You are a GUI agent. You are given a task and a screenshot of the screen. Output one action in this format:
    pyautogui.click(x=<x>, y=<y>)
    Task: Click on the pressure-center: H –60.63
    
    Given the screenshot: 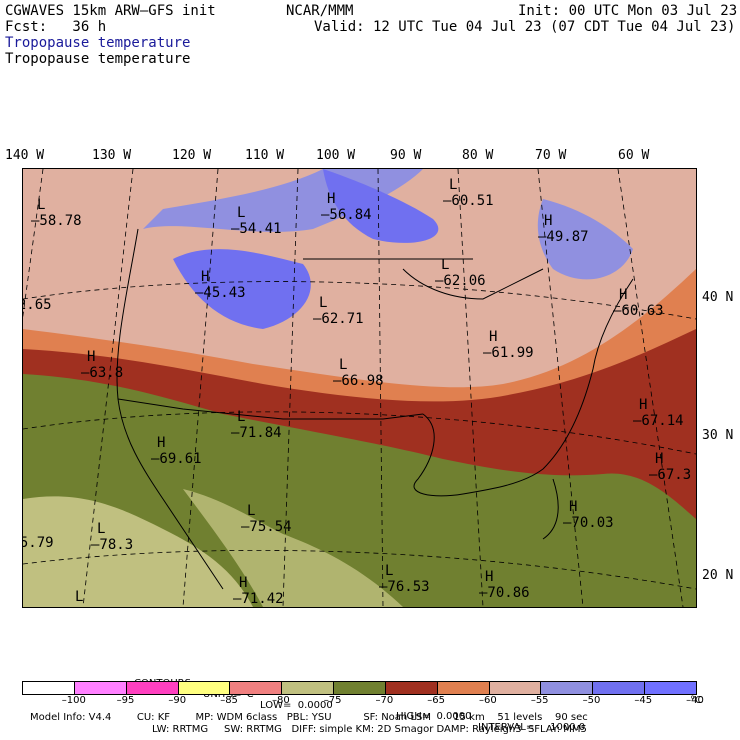 What is the action you would take?
    pyautogui.click(x=638, y=303)
    